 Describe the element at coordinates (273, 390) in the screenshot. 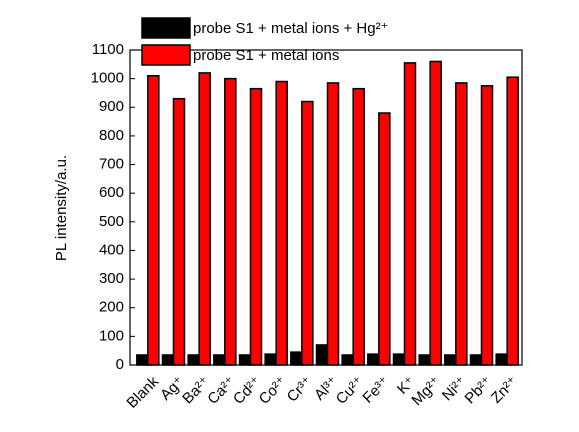

I see `x-tick-label: Co²⁺` at that location.